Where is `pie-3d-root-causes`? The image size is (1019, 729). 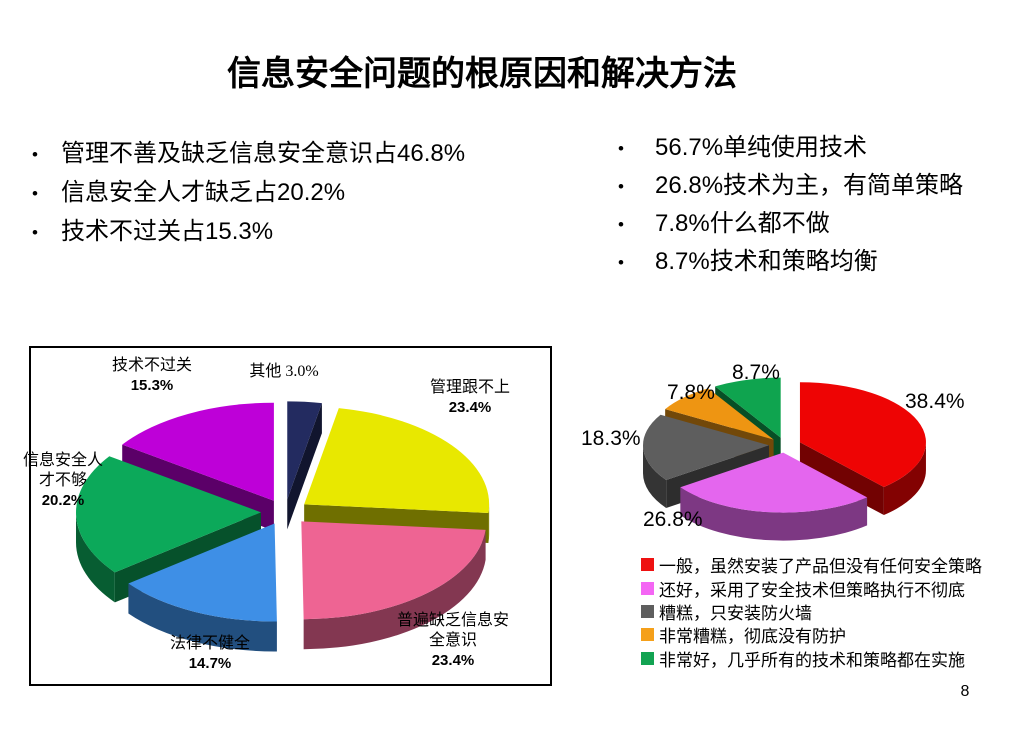
pie-3d-root-causes is located at coordinates (283, 526).